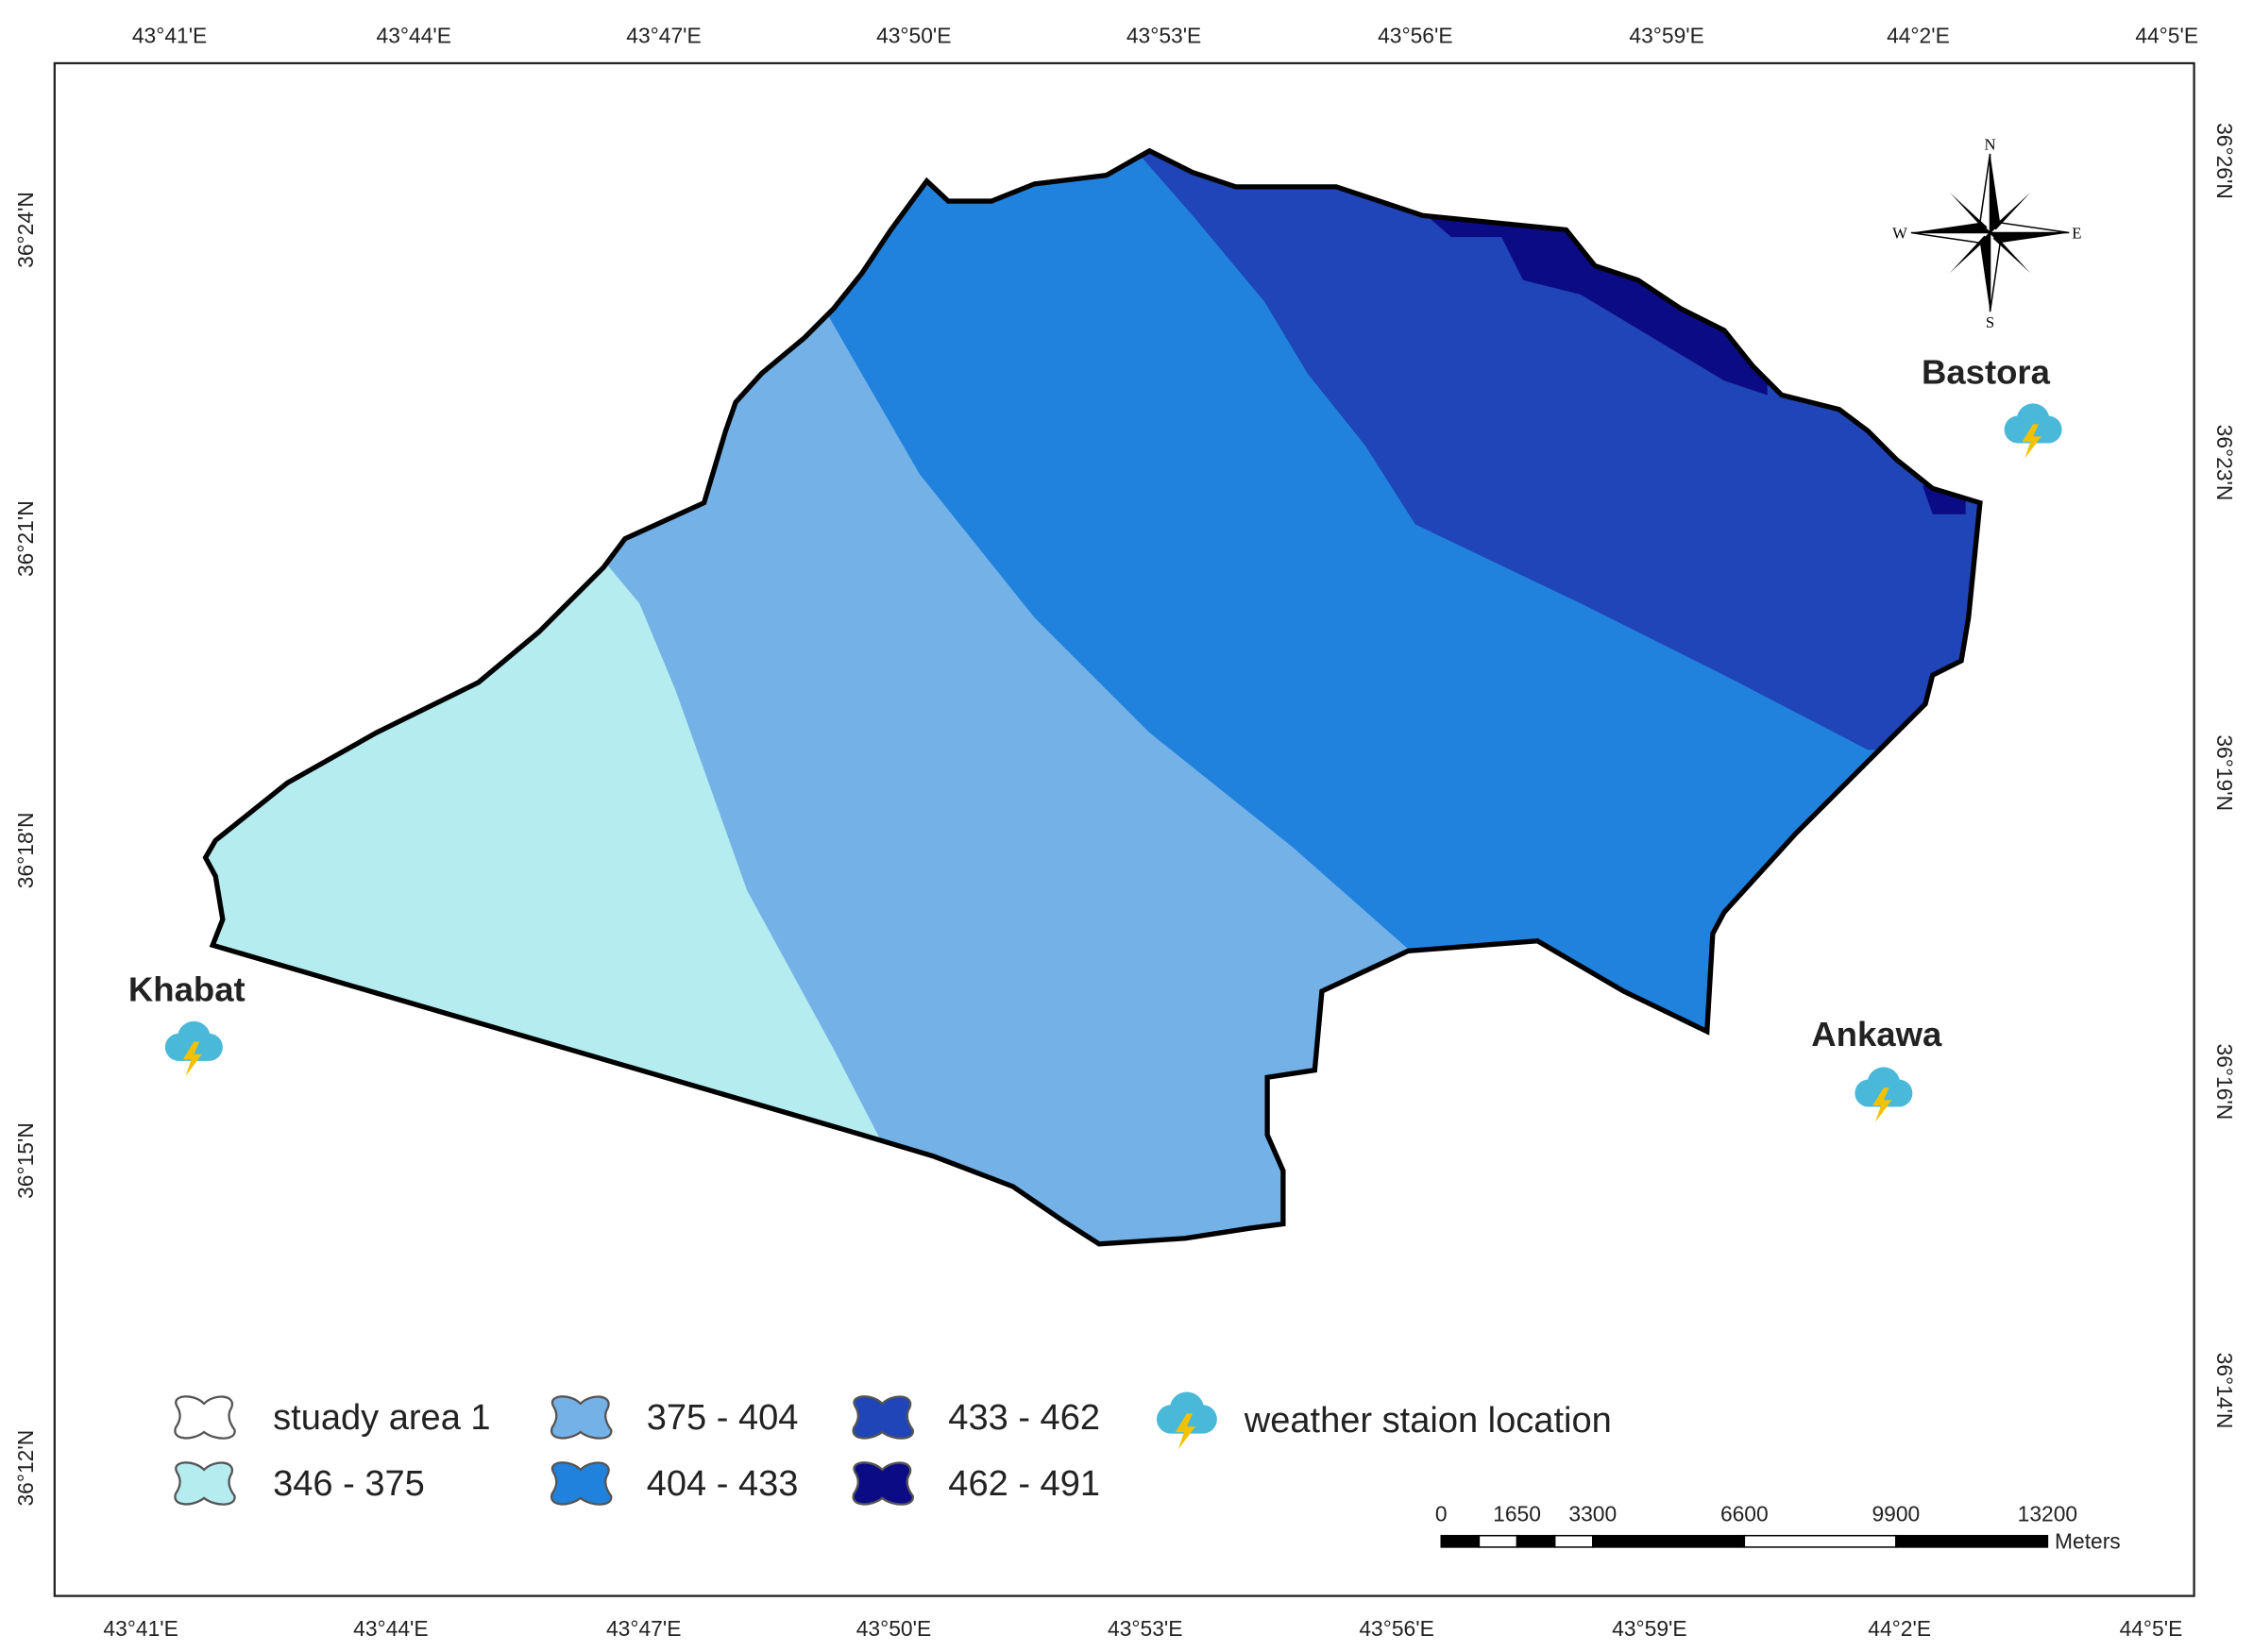 Image resolution: width=2253 pixels, height=1652 pixels. Describe the element at coordinates (1744, 1513) in the screenshot. I see `scale-bar-label: 6600` at that location.